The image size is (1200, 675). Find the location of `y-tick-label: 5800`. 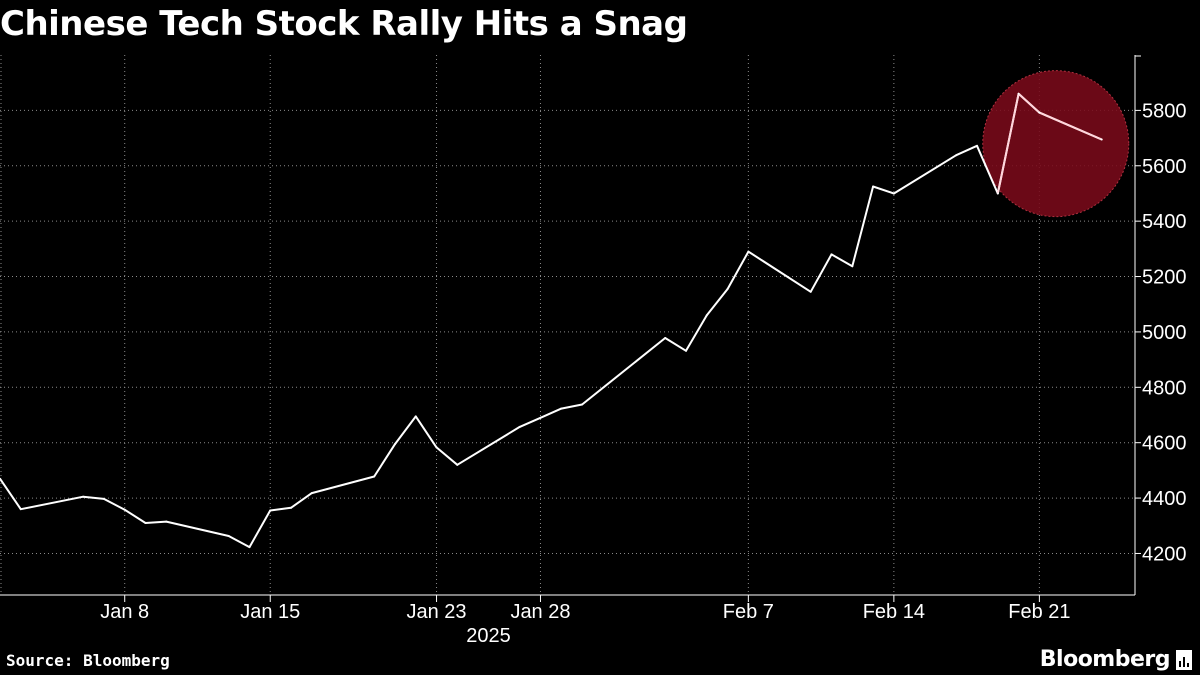

y-tick-label: 5800 is located at coordinates (1164, 111).